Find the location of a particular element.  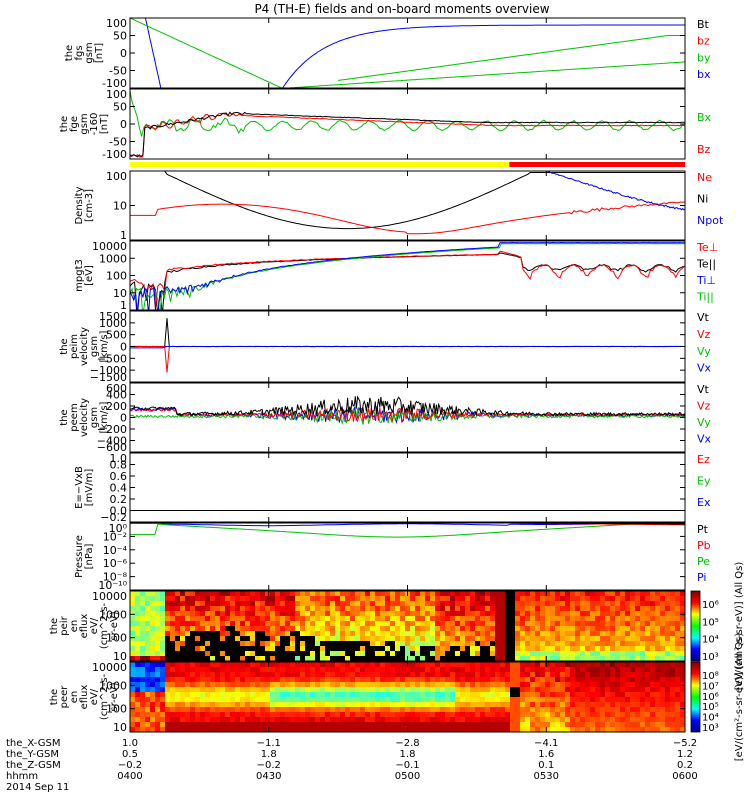

legend-bx: Bx is located at coordinates (704, 117).